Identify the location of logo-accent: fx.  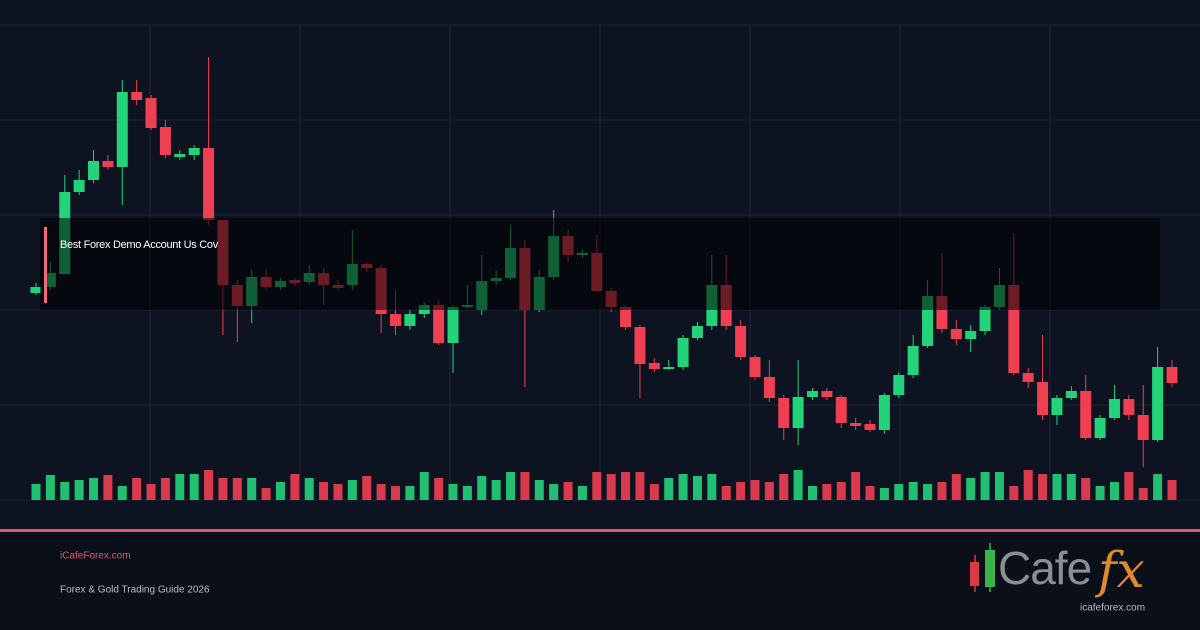
(1119, 570).